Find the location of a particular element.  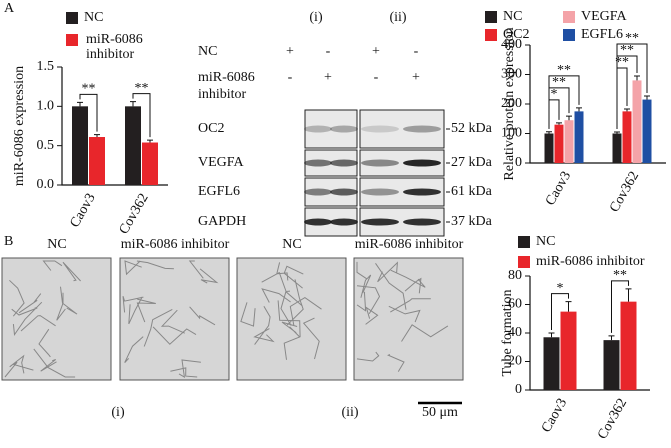

protein-label: GAPDH is located at coordinates (222, 221).